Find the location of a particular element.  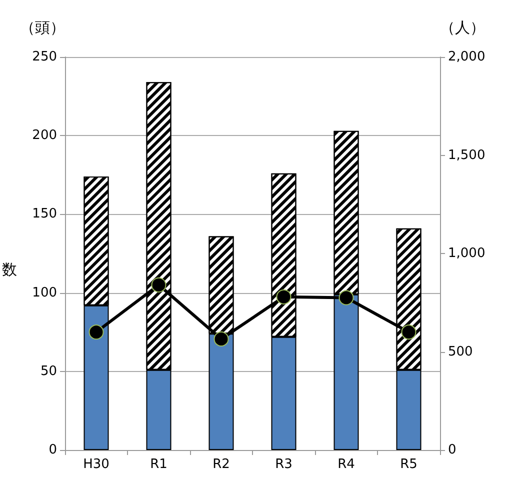

y-tick-label: 200 is located at coordinates (44, 136).